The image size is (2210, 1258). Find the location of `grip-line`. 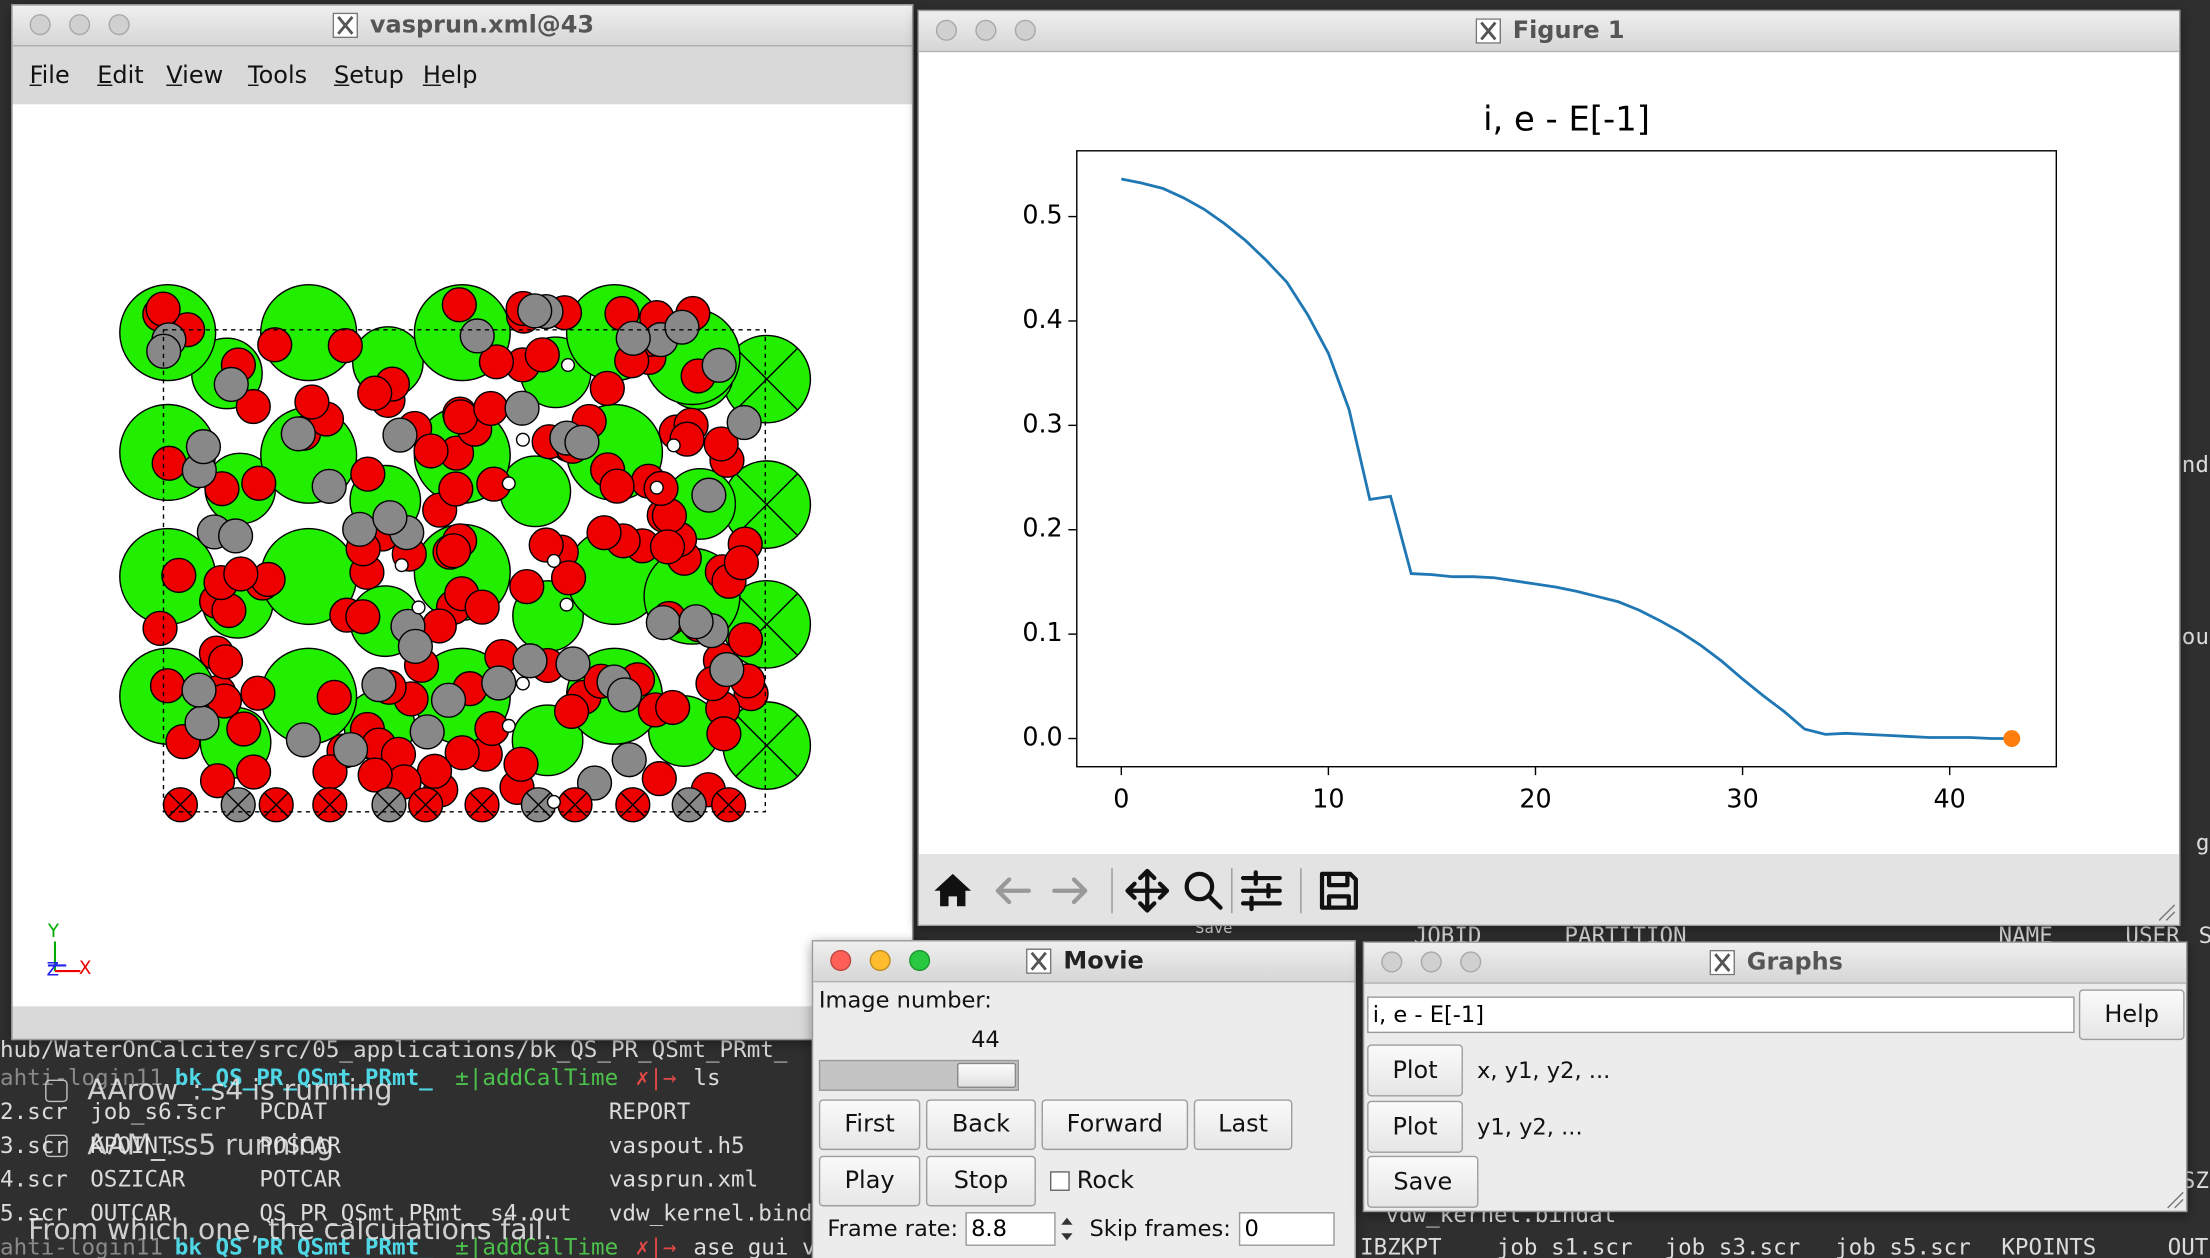

grip-line is located at coordinates (2175, 1200).